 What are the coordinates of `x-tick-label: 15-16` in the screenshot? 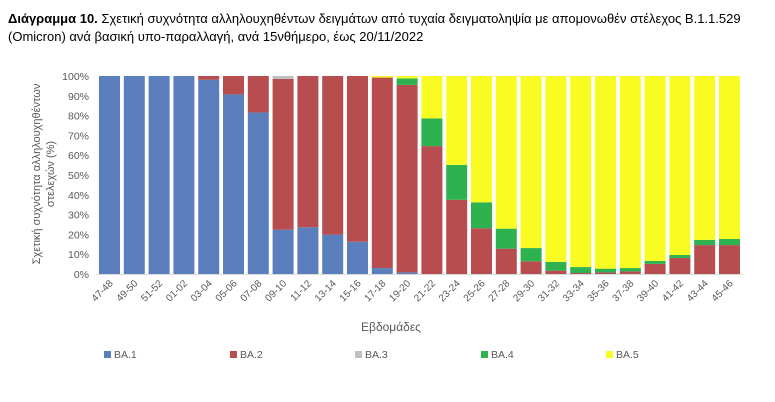 It's located at (351, 291).